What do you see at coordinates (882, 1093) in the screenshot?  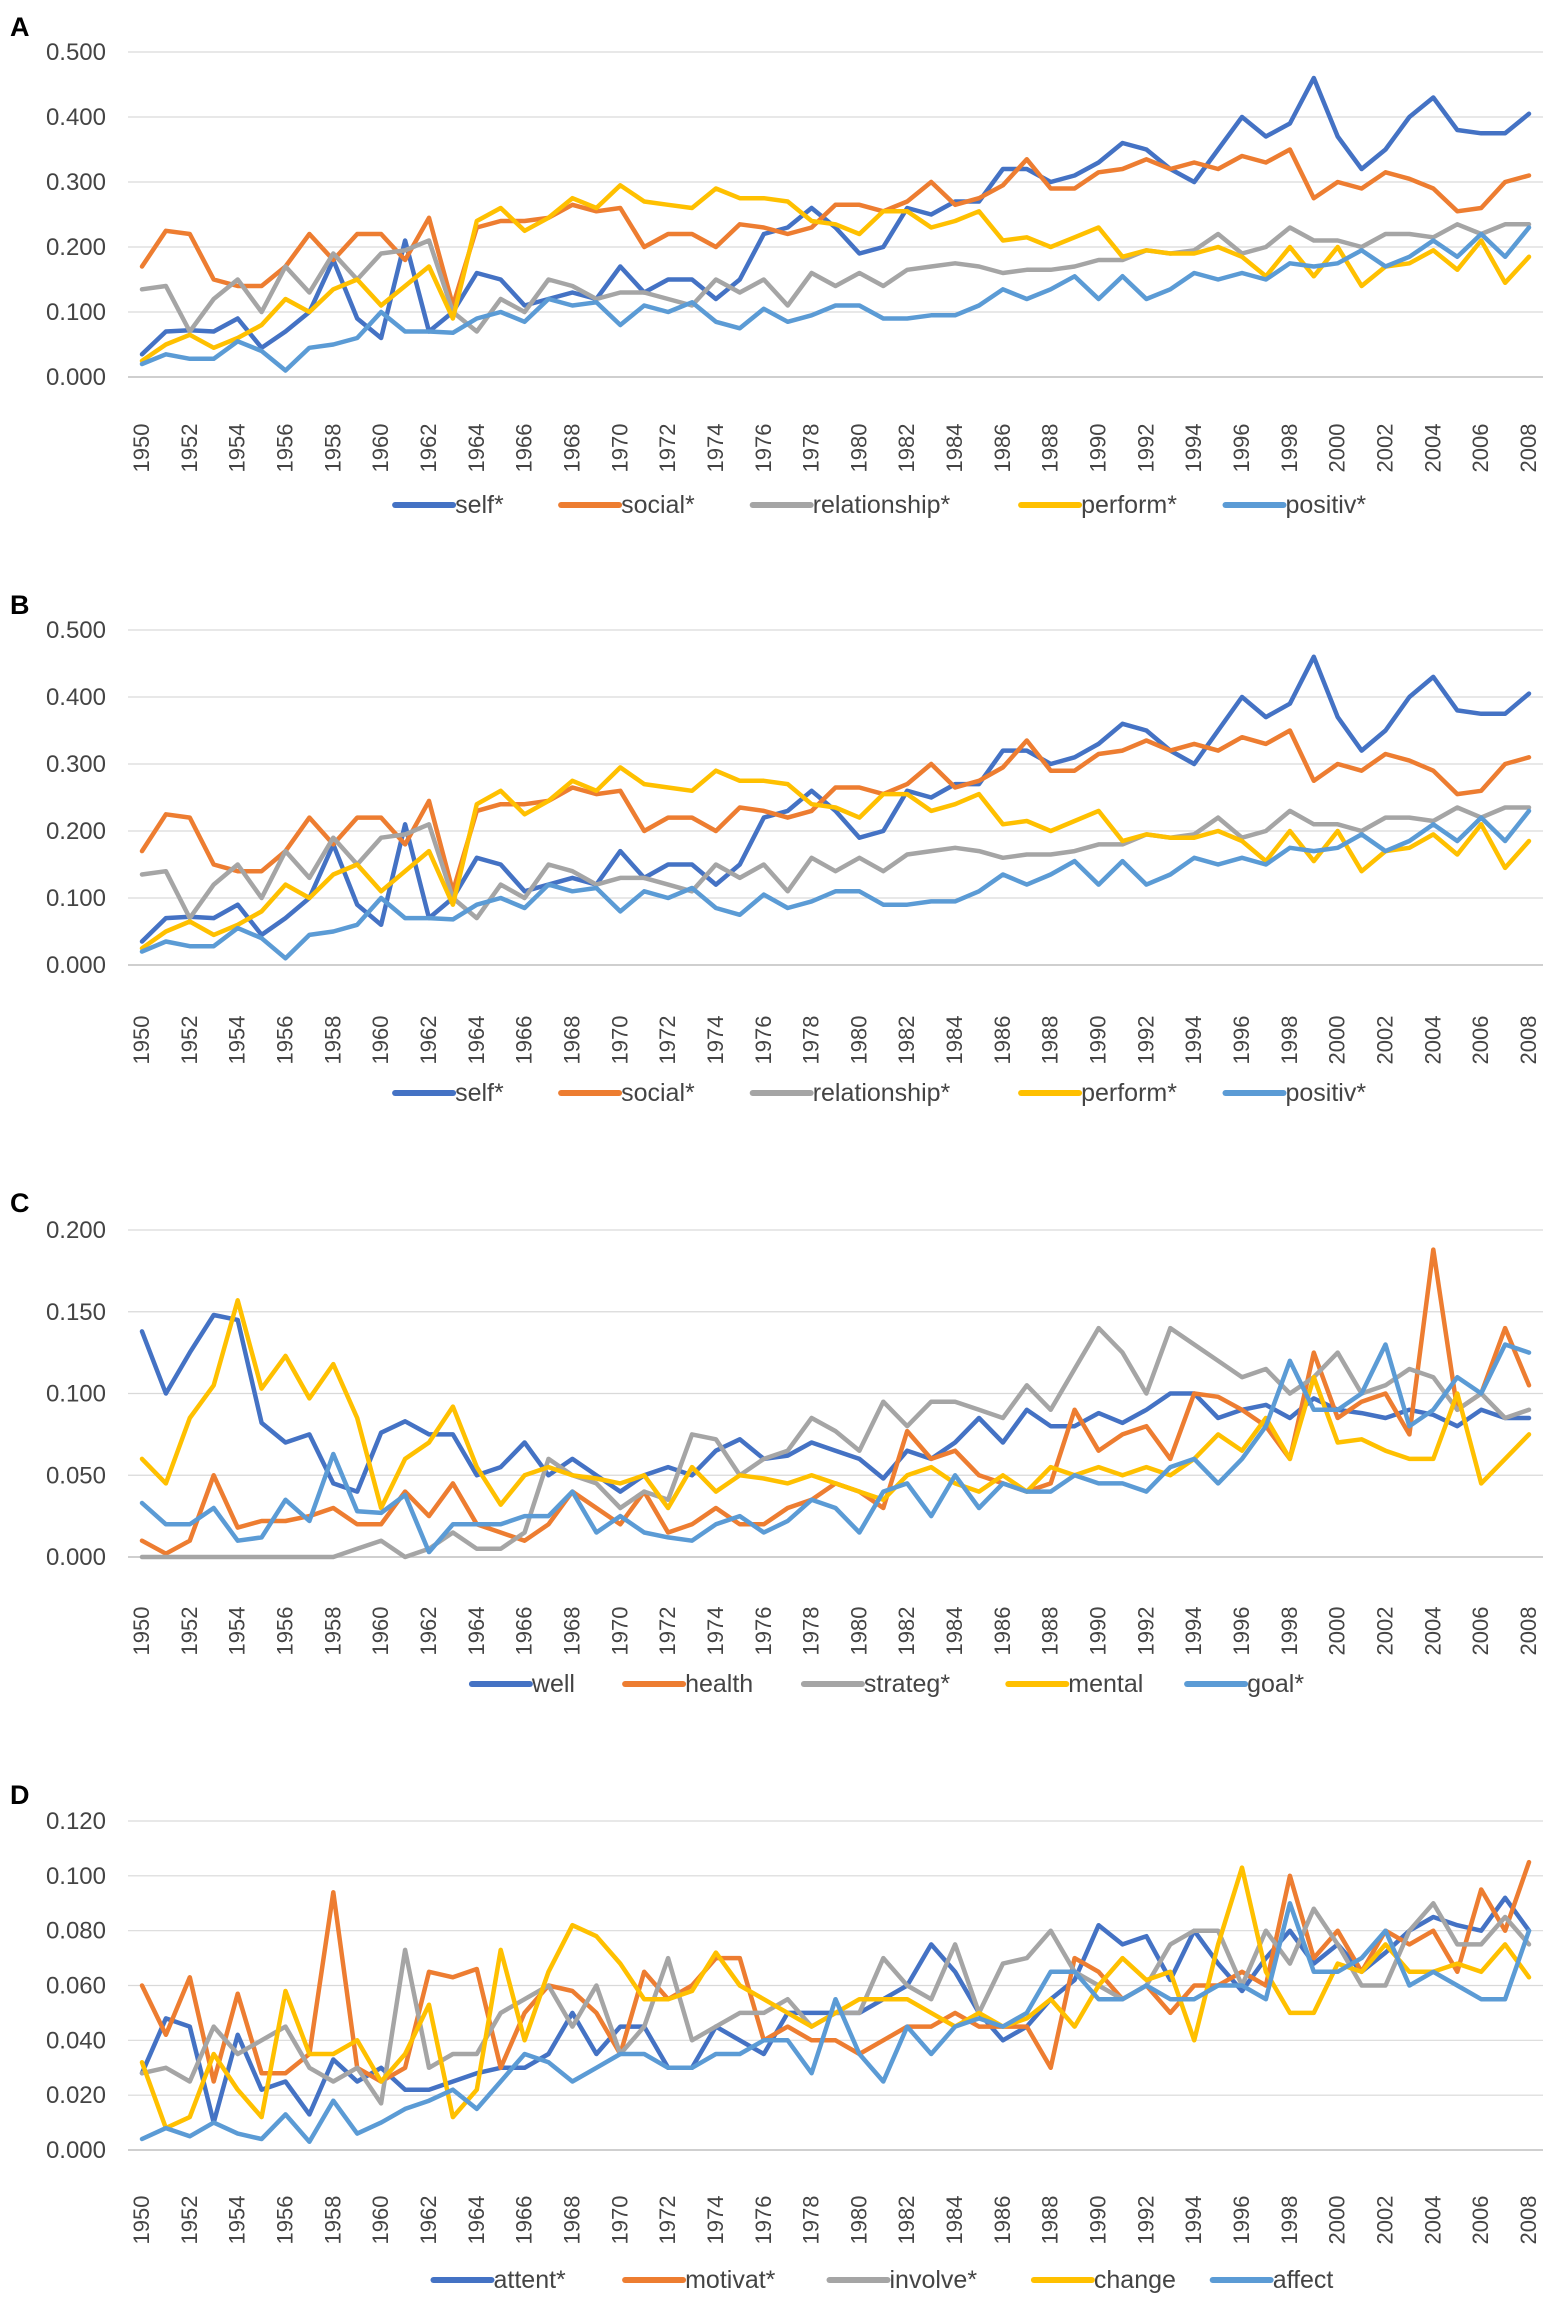 I see `legend-label: relationship*` at bounding box center [882, 1093].